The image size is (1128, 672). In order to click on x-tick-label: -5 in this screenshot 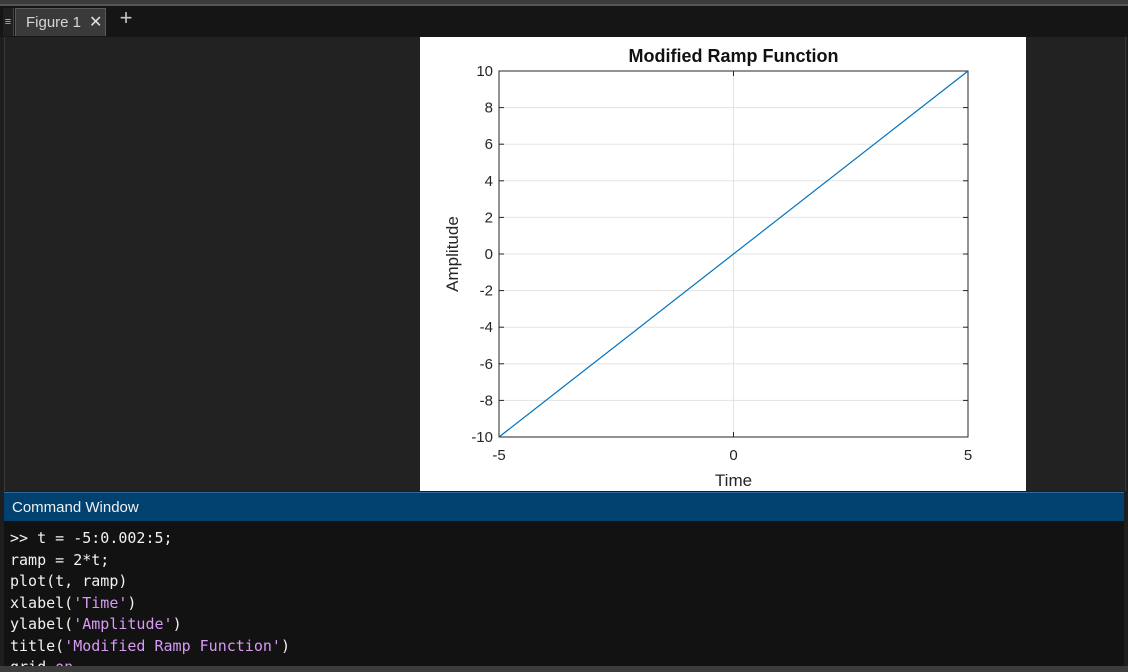, I will do `click(498, 455)`.